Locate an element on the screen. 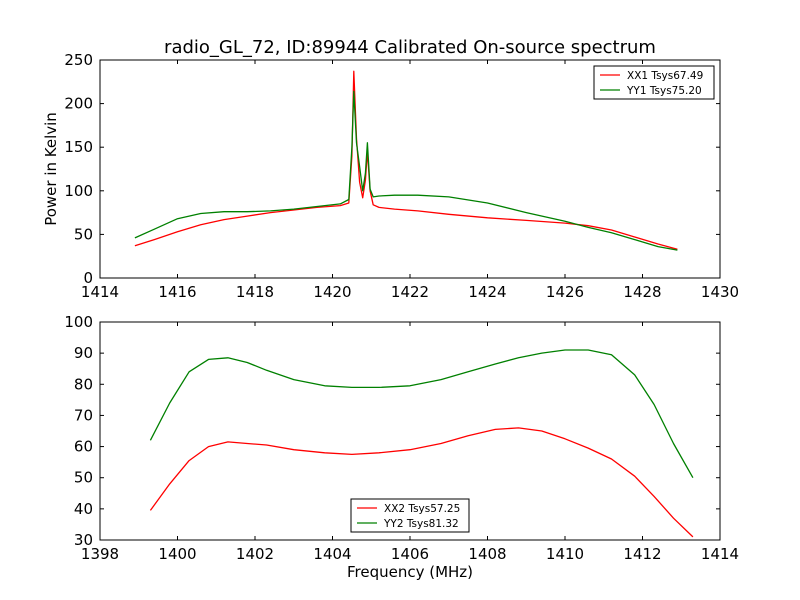 This screenshot has height=600, width=800. legend: XX1 Tsys67.49 YY1 Tsys75.20 is located at coordinates (654, 82).